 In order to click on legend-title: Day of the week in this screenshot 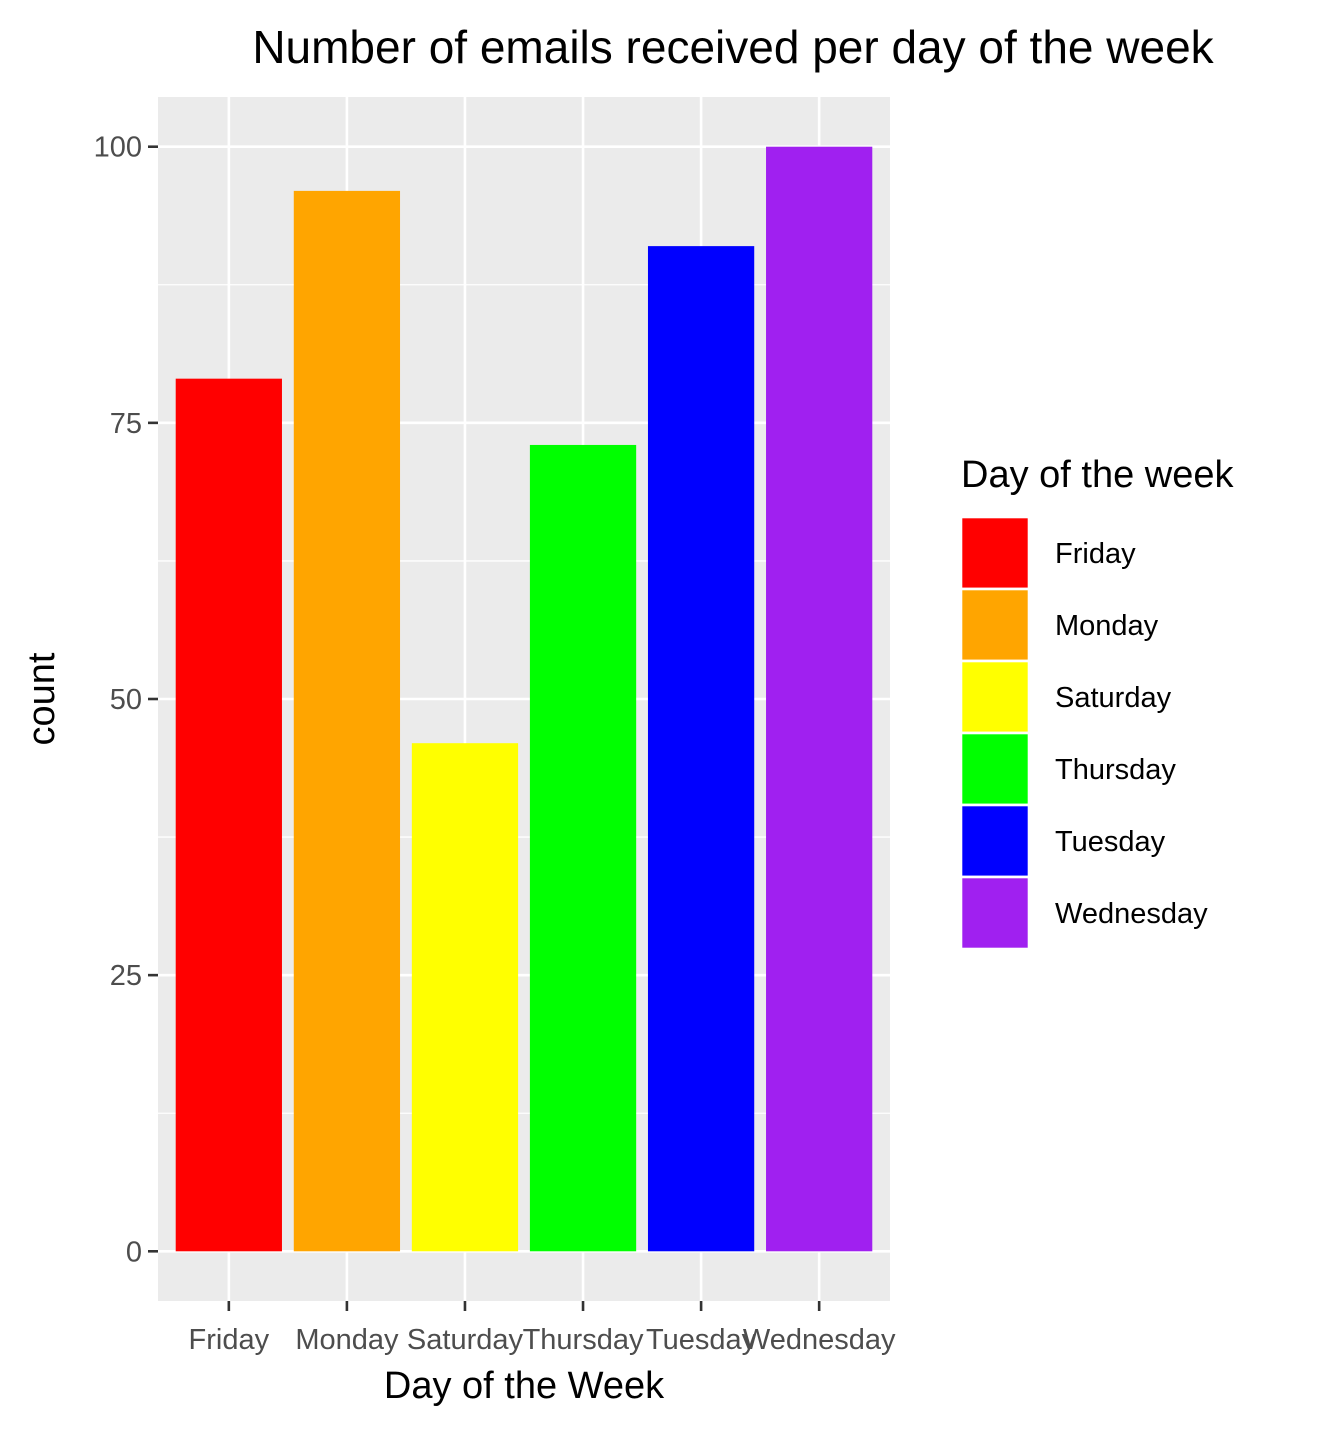, I will do `click(1097, 475)`.